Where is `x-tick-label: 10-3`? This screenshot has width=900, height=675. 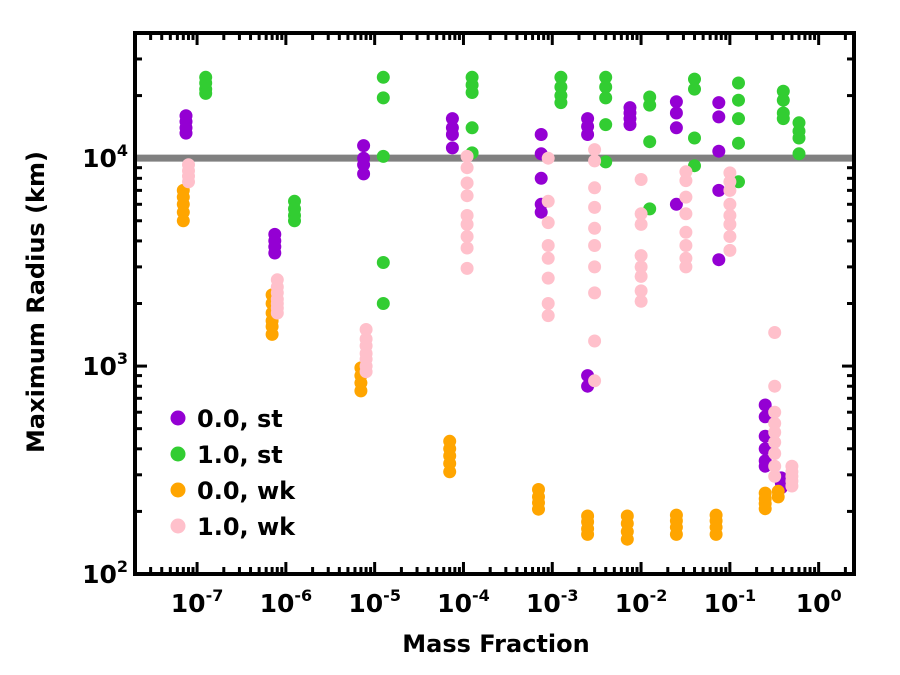 x-tick-label: 10-3 is located at coordinates (552, 602).